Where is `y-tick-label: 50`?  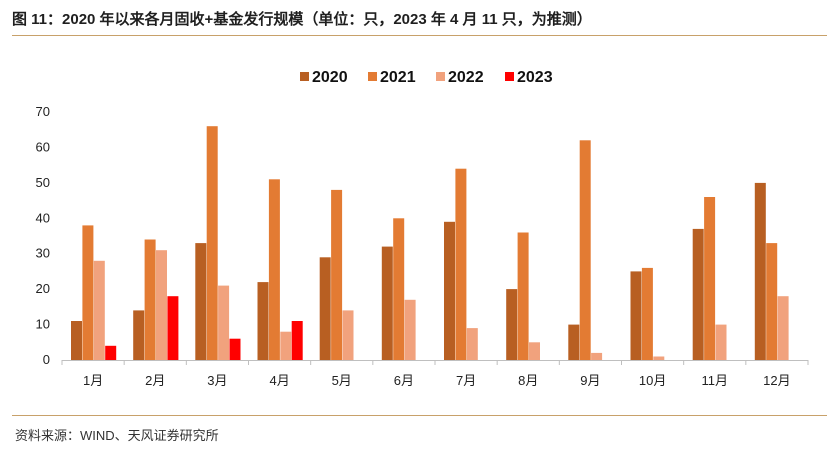
y-tick-label: 50 is located at coordinates (43, 182).